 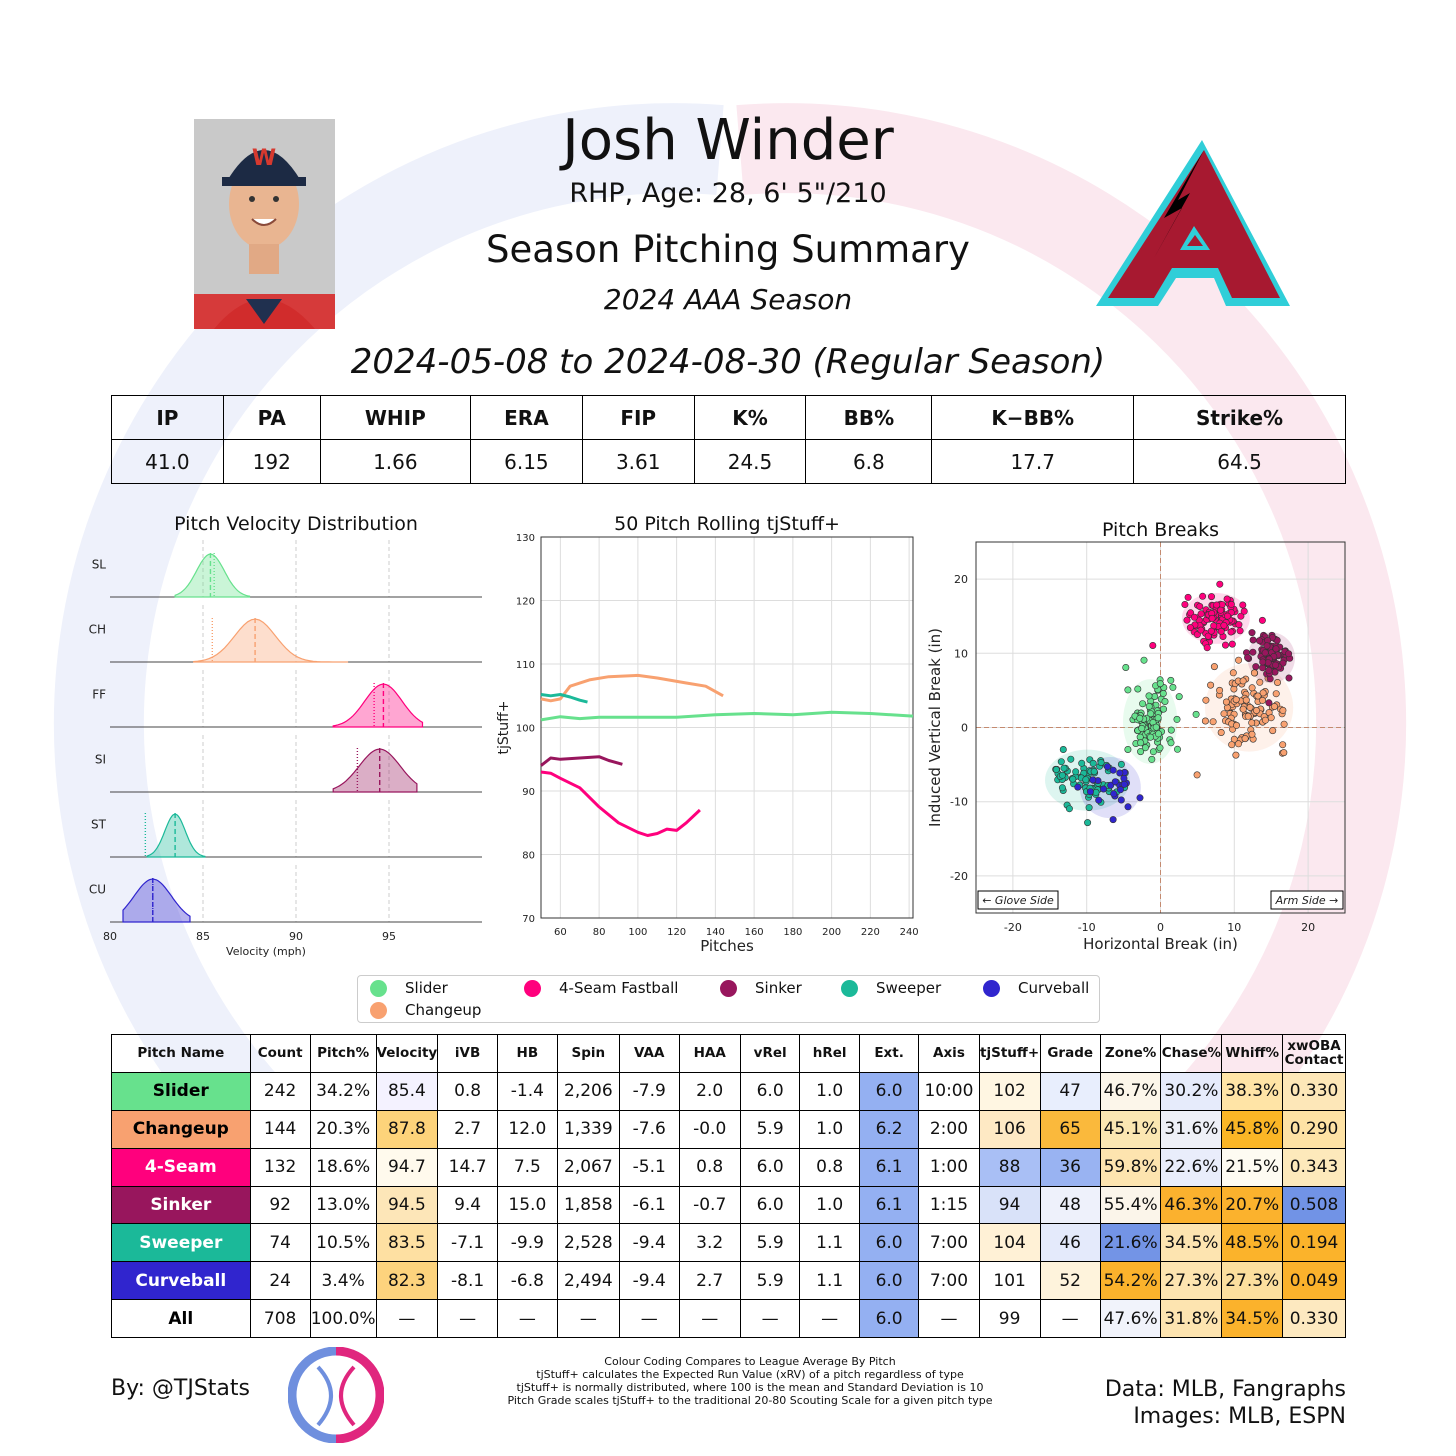 I want to click on pitch-metric-cell: 1.0, so click(x=829, y=1091).